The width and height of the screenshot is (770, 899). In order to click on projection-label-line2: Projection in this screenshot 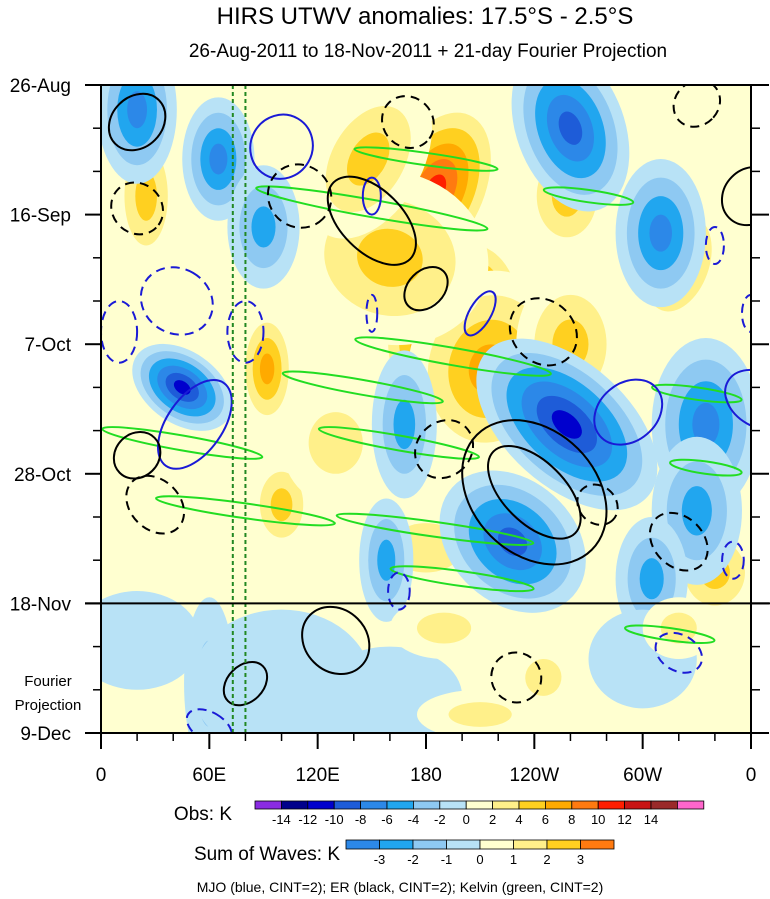, I will do `click(48, 705)`.